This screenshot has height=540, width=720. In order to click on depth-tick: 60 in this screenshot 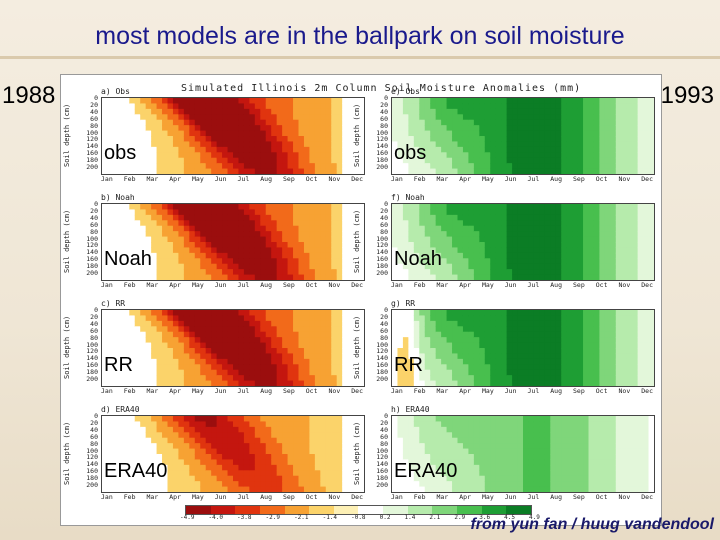, I will do `click(94, 436)`.